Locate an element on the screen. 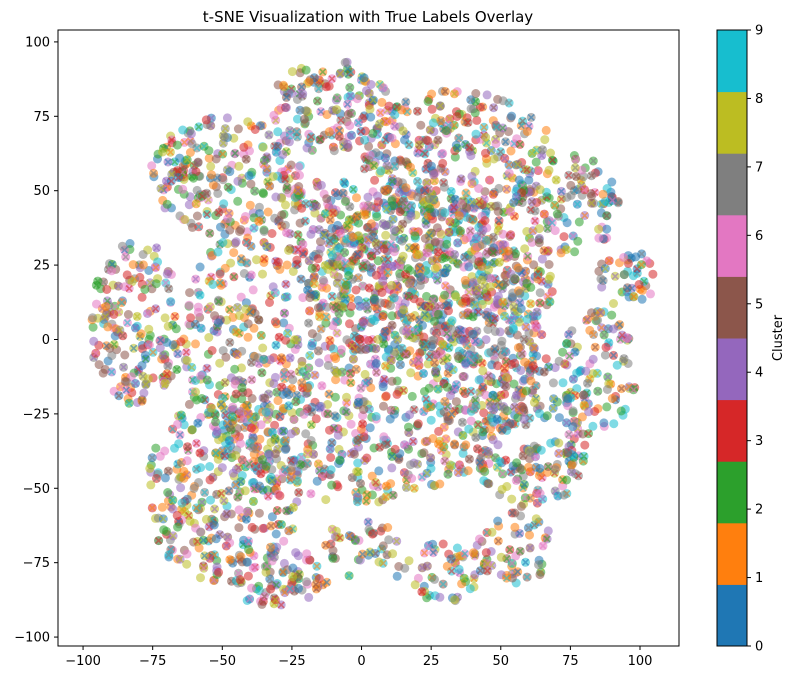 This screenshot has height=684, width=795. colorbar-tick-label: 4 is located at coordinates (759, 373).